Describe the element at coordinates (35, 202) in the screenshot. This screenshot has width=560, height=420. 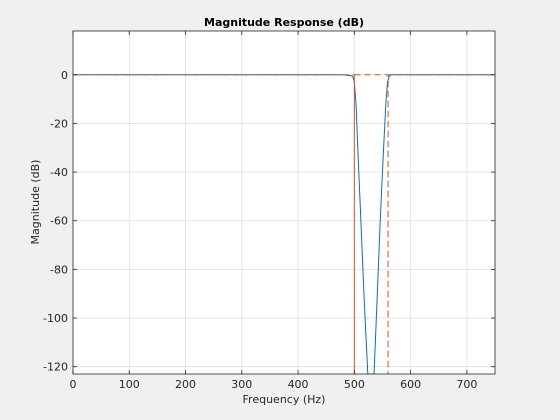
I see `y-axis-title: Magnitude (dB)` at that location.